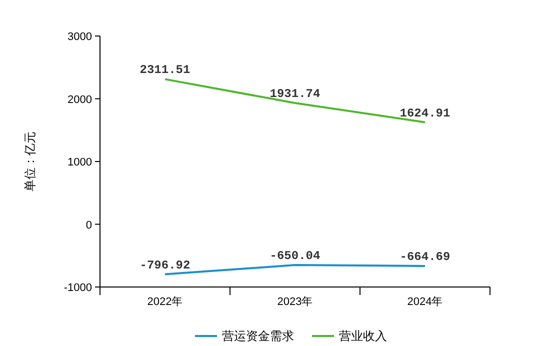  What do you see at coordinates (295, 302) in the screenshot?
I see `x-tick-label: 2023年` at bounding box center [295, 302].